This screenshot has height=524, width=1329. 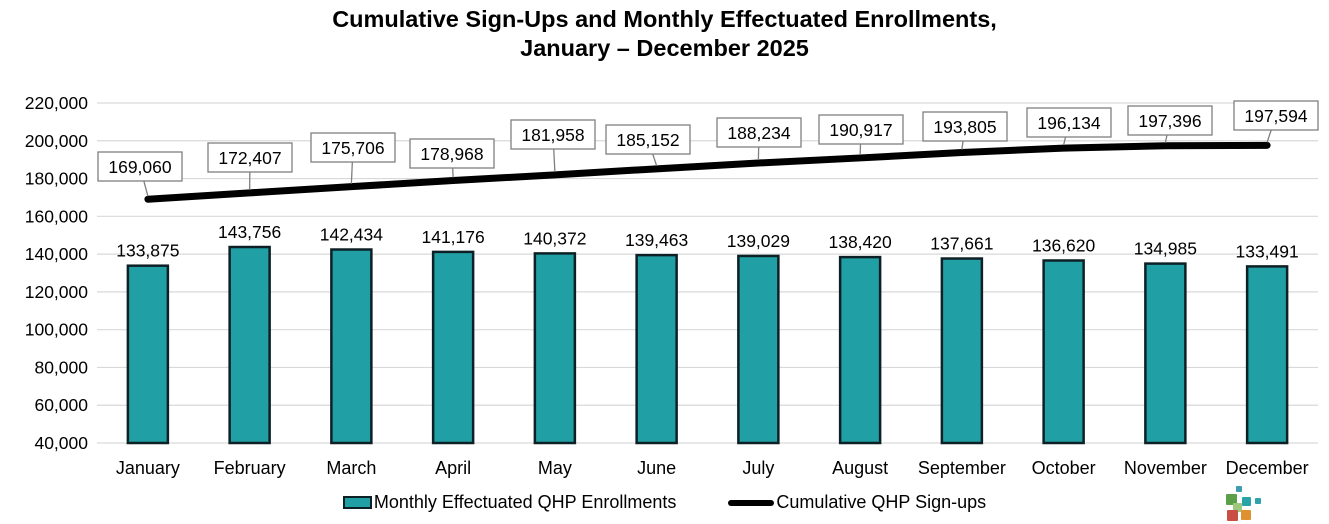 What do you see at coordinates (751, 502) in the screenshot?
I see `line-swatch-icon` at bounding box center [751, 502].